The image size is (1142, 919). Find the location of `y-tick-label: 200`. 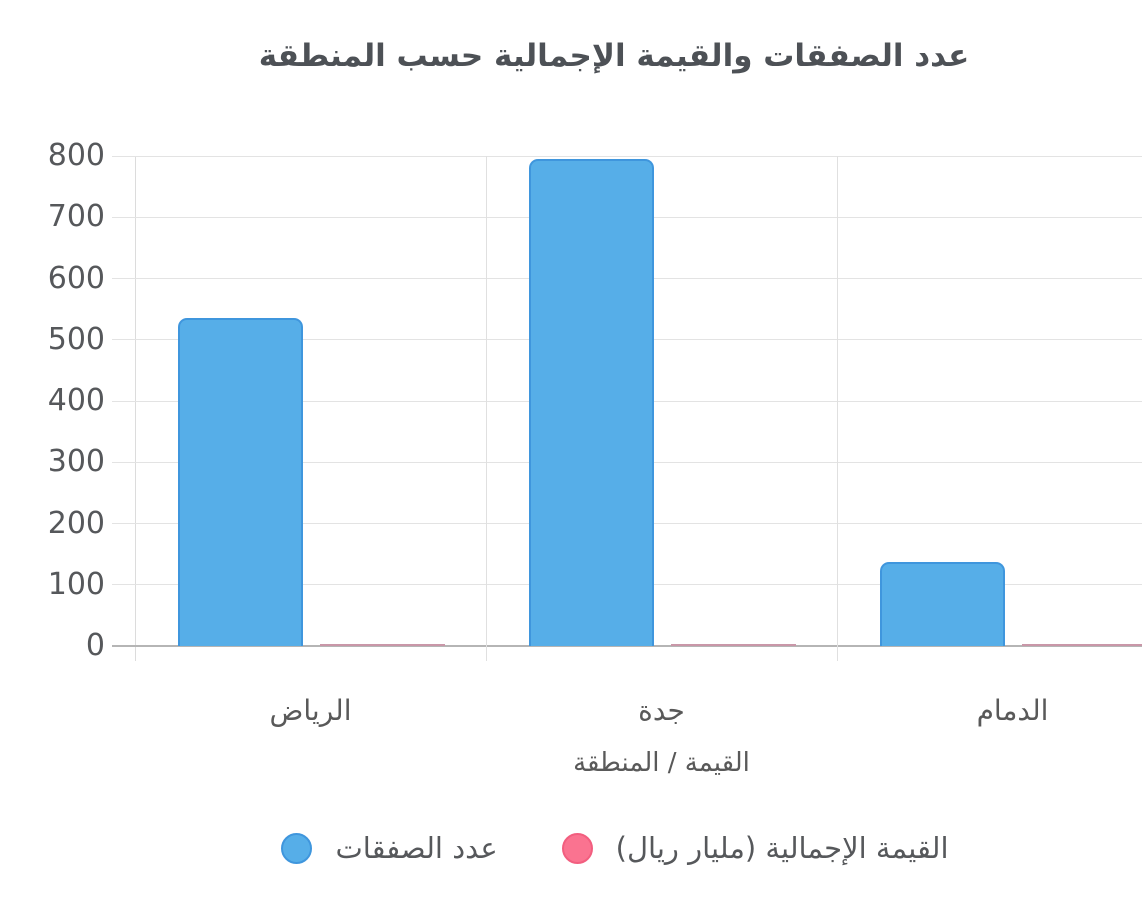

y-tick-label: 200 is located at coordinates (76, 523).